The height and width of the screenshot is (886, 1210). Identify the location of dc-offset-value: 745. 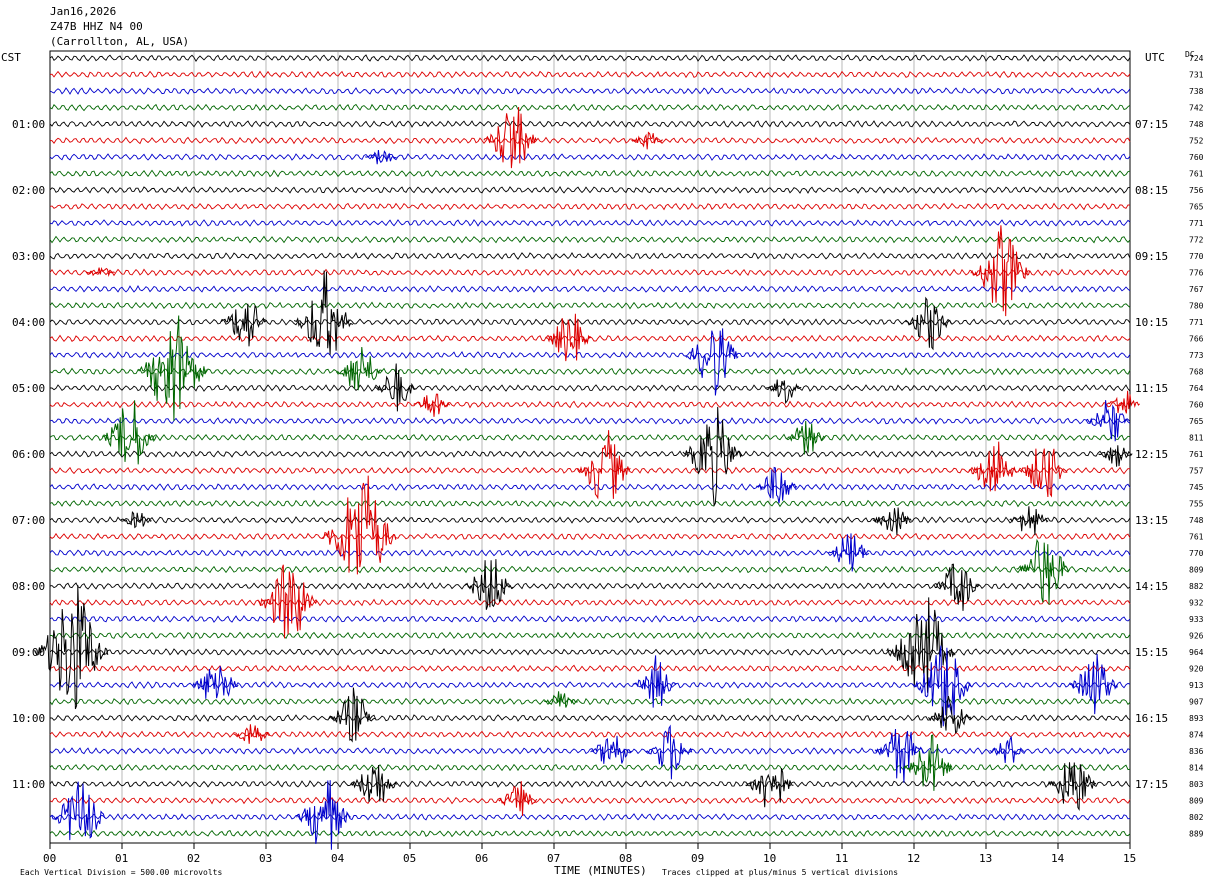
(1196, 487).